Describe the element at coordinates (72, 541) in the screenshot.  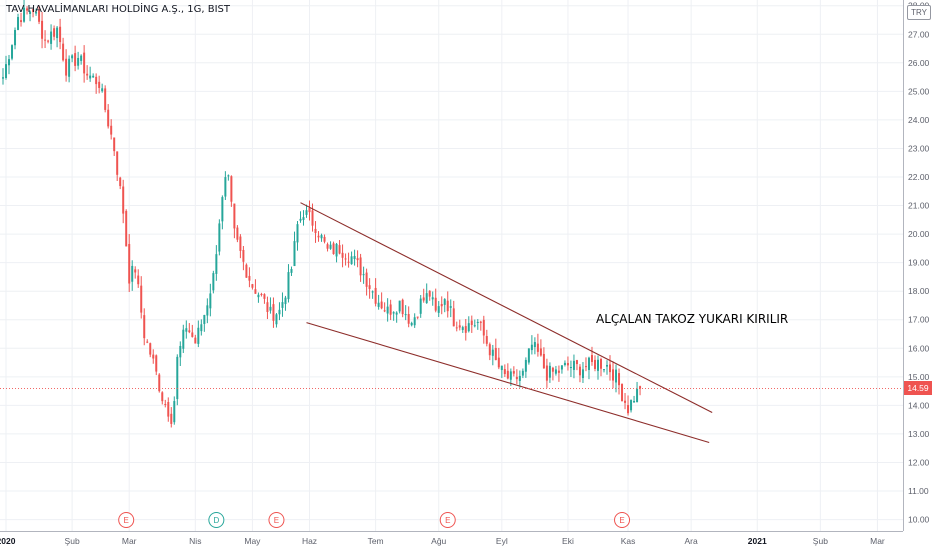
I see `x-tick-label: Şub` at that location.